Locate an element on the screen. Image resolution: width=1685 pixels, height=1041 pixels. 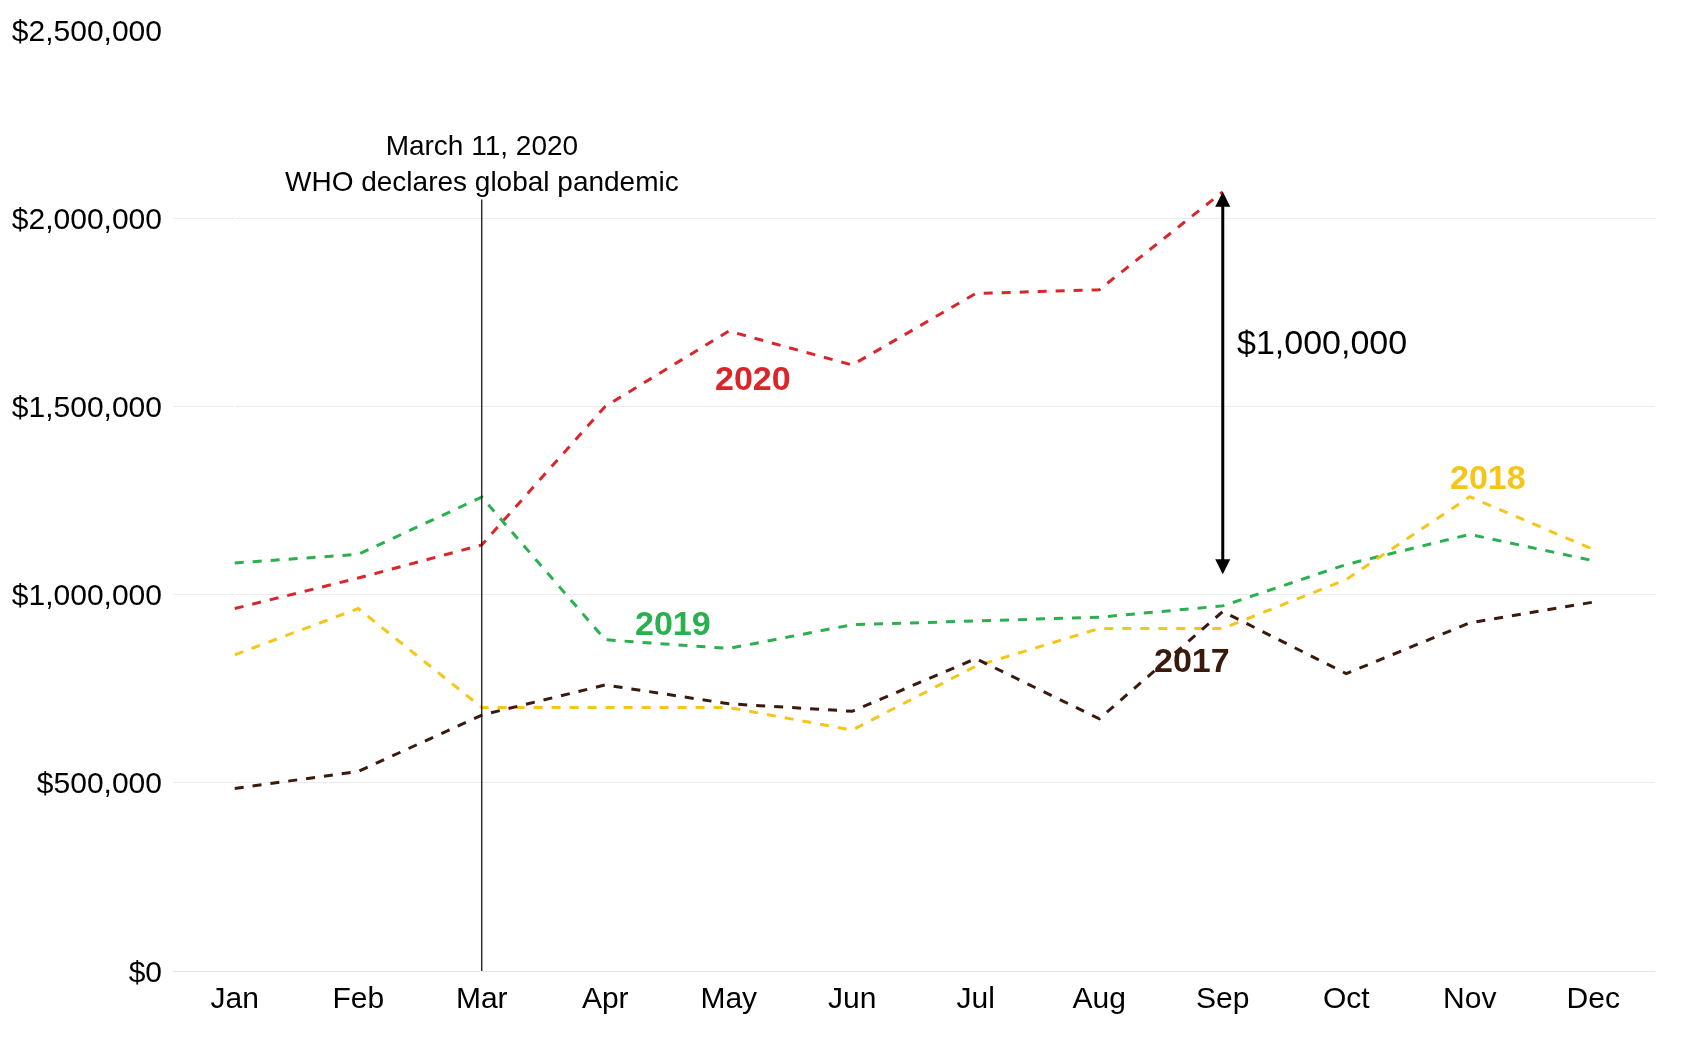
x-tick-label: Sep is located at coordinates (1223, 997).